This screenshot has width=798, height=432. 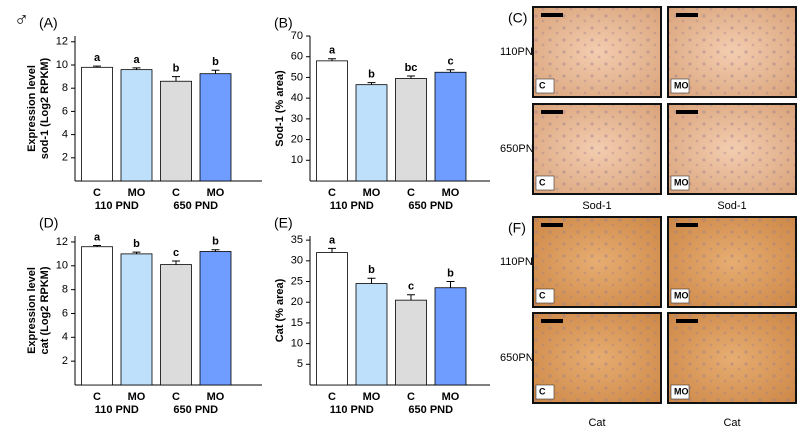 I want to click on panel-label: (D), so click(x=48, y=223).